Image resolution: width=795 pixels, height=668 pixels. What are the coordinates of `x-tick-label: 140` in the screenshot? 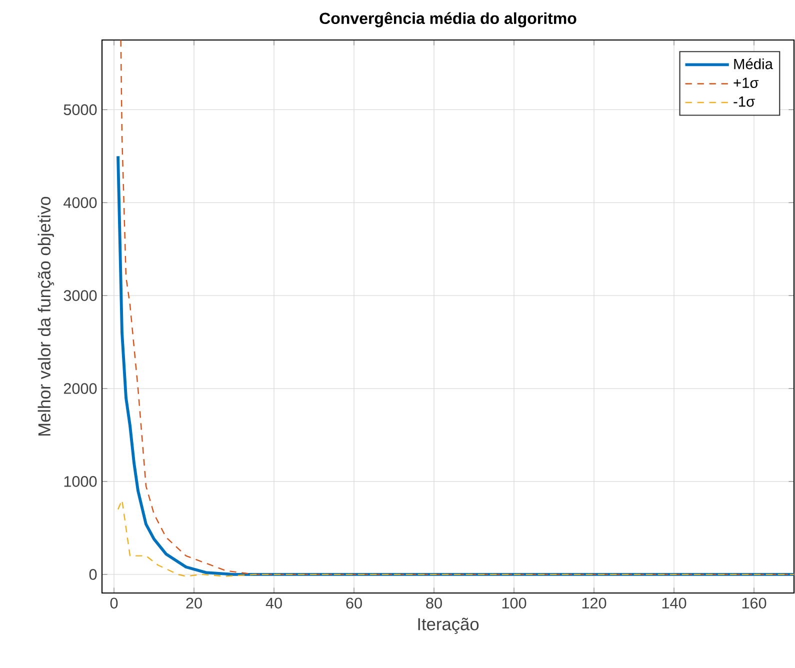 It's located at (674, 603).